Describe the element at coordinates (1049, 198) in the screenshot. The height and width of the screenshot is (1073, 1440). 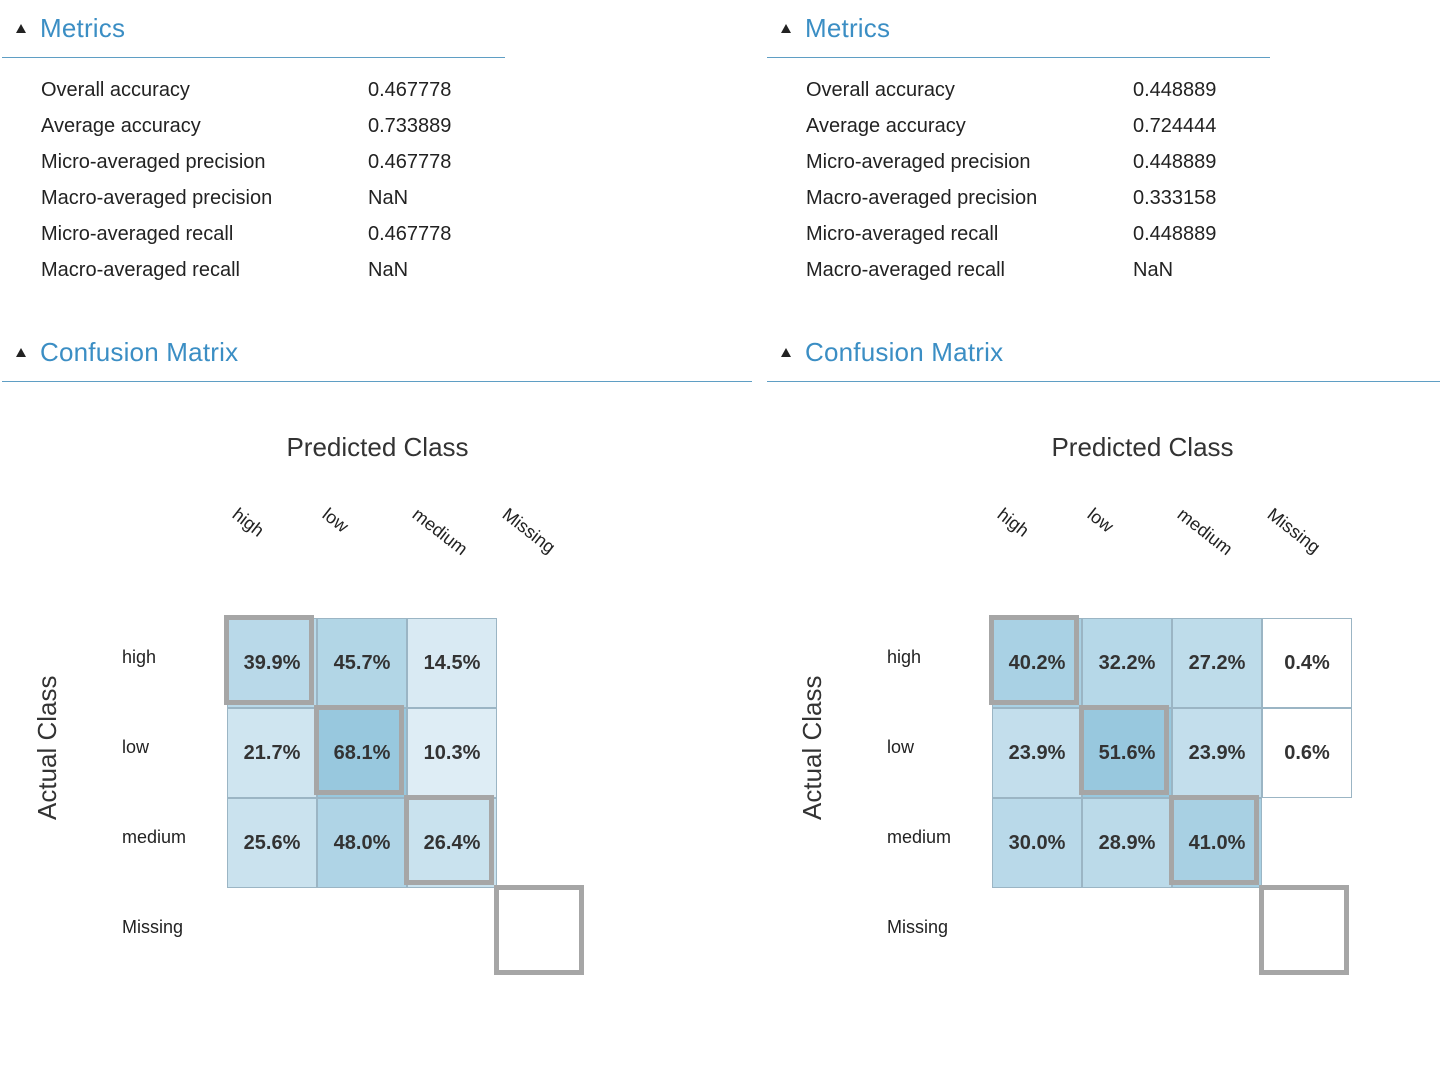
I see `metric-row: Macro-averaged precision 0.333158` at that location.